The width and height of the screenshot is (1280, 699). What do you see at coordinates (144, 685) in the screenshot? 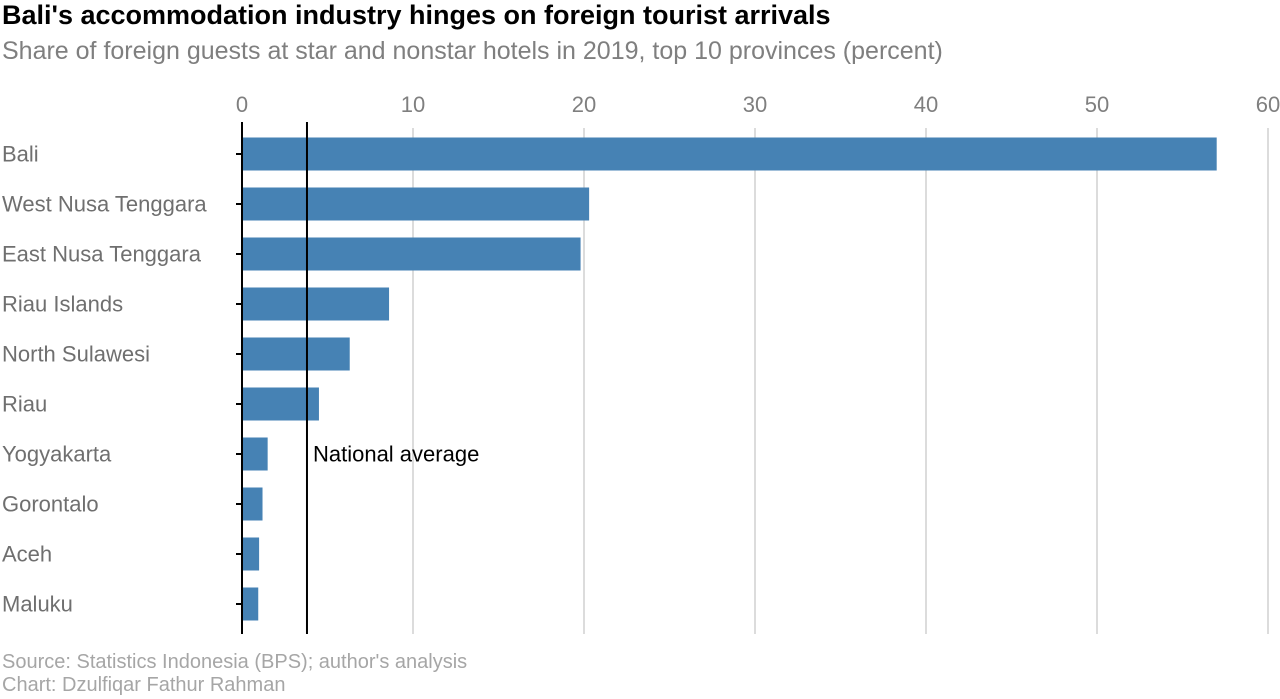
I see `chart-credit: Chart: Dzulfiqar Fathur Rahman` at bounding box center [144, 685].